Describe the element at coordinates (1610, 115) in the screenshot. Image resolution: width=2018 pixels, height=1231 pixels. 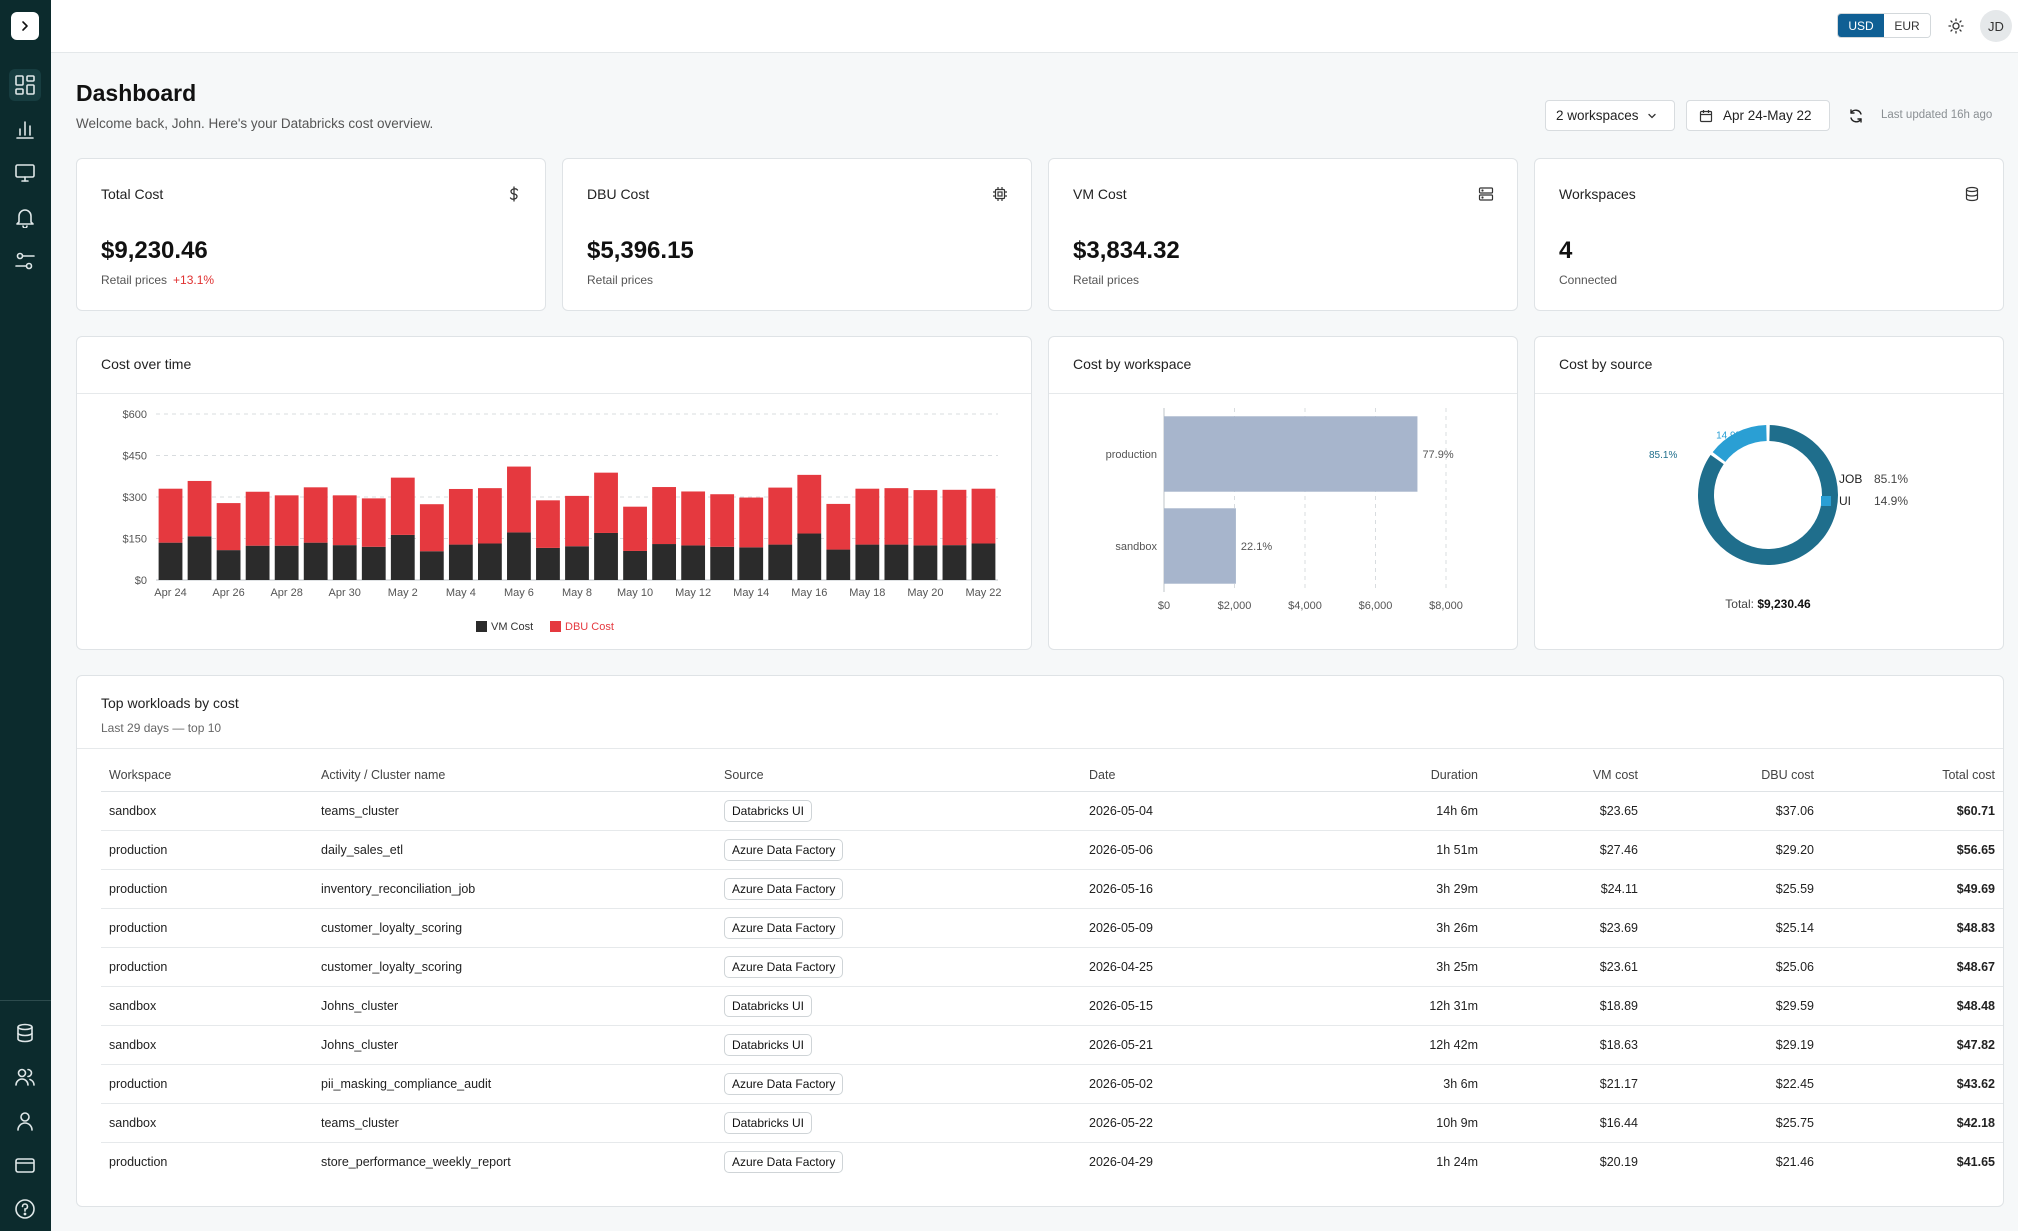
I see `workspace-filter-select: 2 workspaces` at that location.